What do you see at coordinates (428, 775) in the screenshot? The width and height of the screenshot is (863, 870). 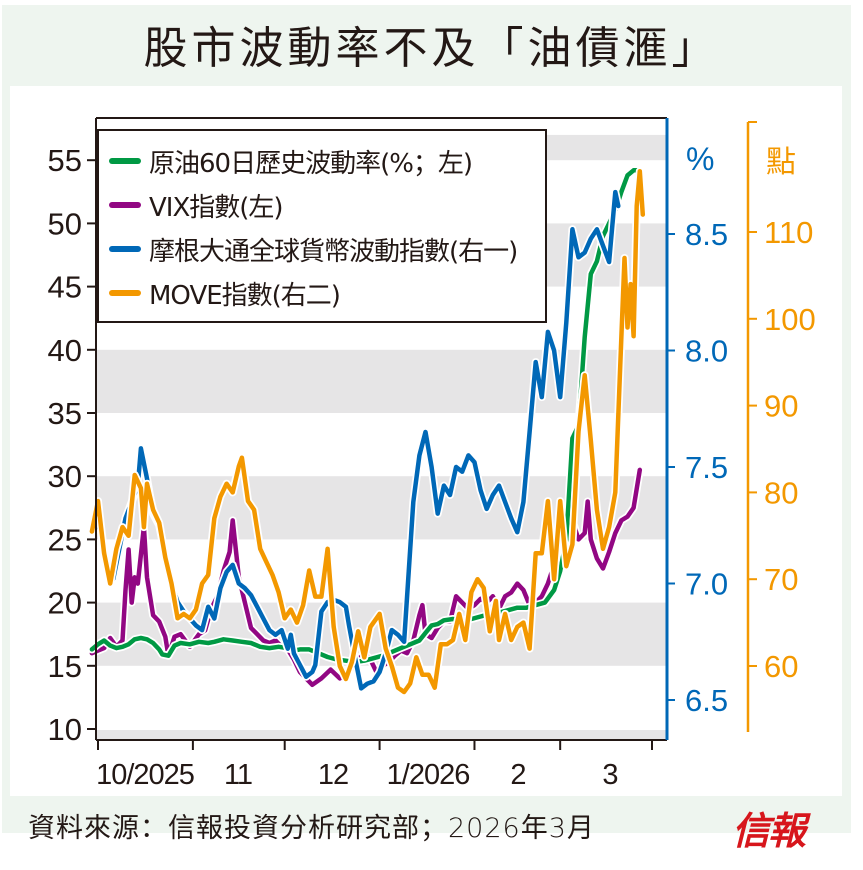 I see `x-tick-label: 1/2026` at bounding box center [428, 775].